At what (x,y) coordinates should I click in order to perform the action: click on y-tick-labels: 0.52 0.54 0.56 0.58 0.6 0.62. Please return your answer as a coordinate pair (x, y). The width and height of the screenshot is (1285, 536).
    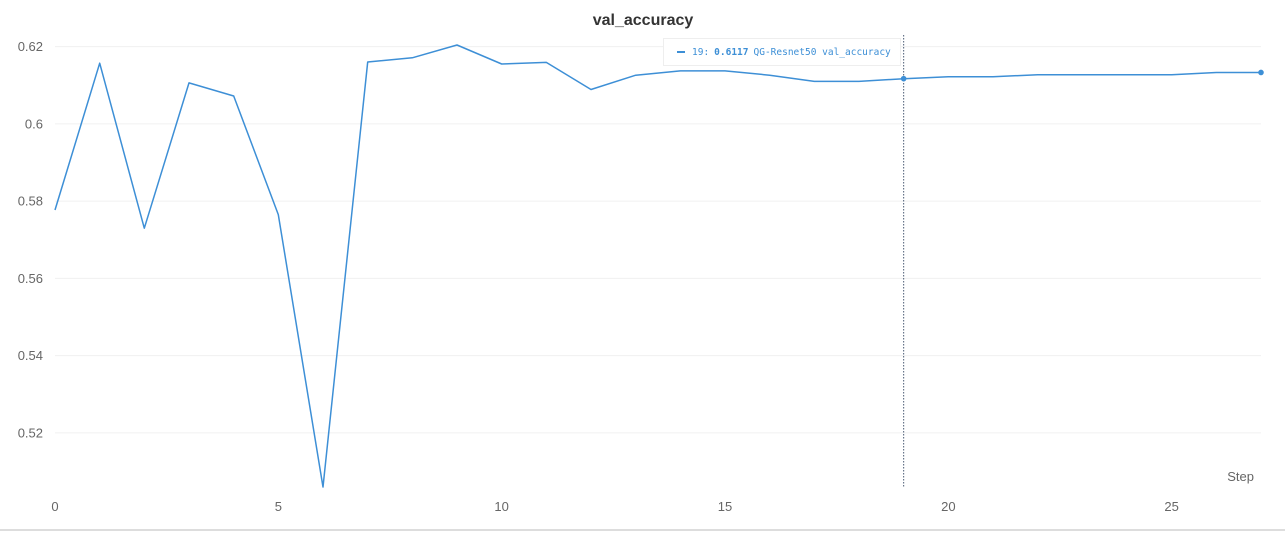
    Looking at the image, I should click on (30, 239).